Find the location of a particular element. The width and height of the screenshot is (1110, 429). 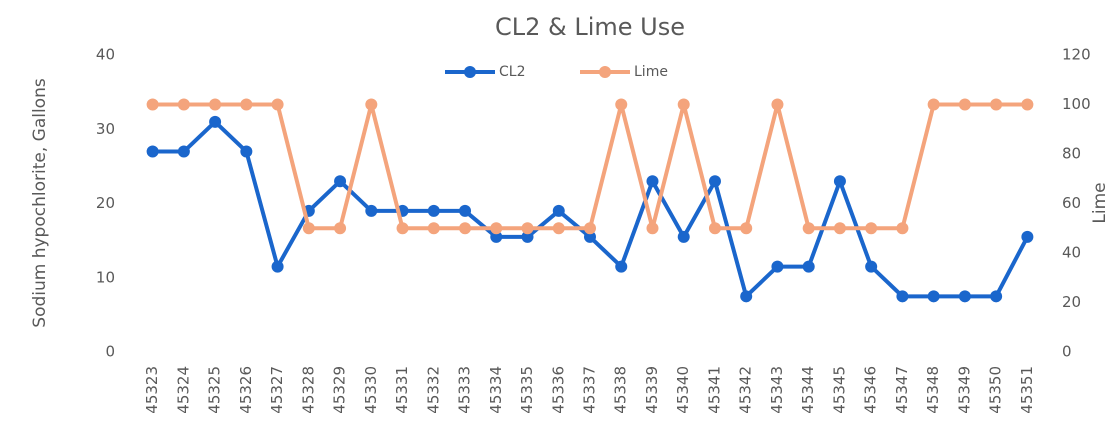

y2-tick-label: 0 is located at coordinates (1067, 352).